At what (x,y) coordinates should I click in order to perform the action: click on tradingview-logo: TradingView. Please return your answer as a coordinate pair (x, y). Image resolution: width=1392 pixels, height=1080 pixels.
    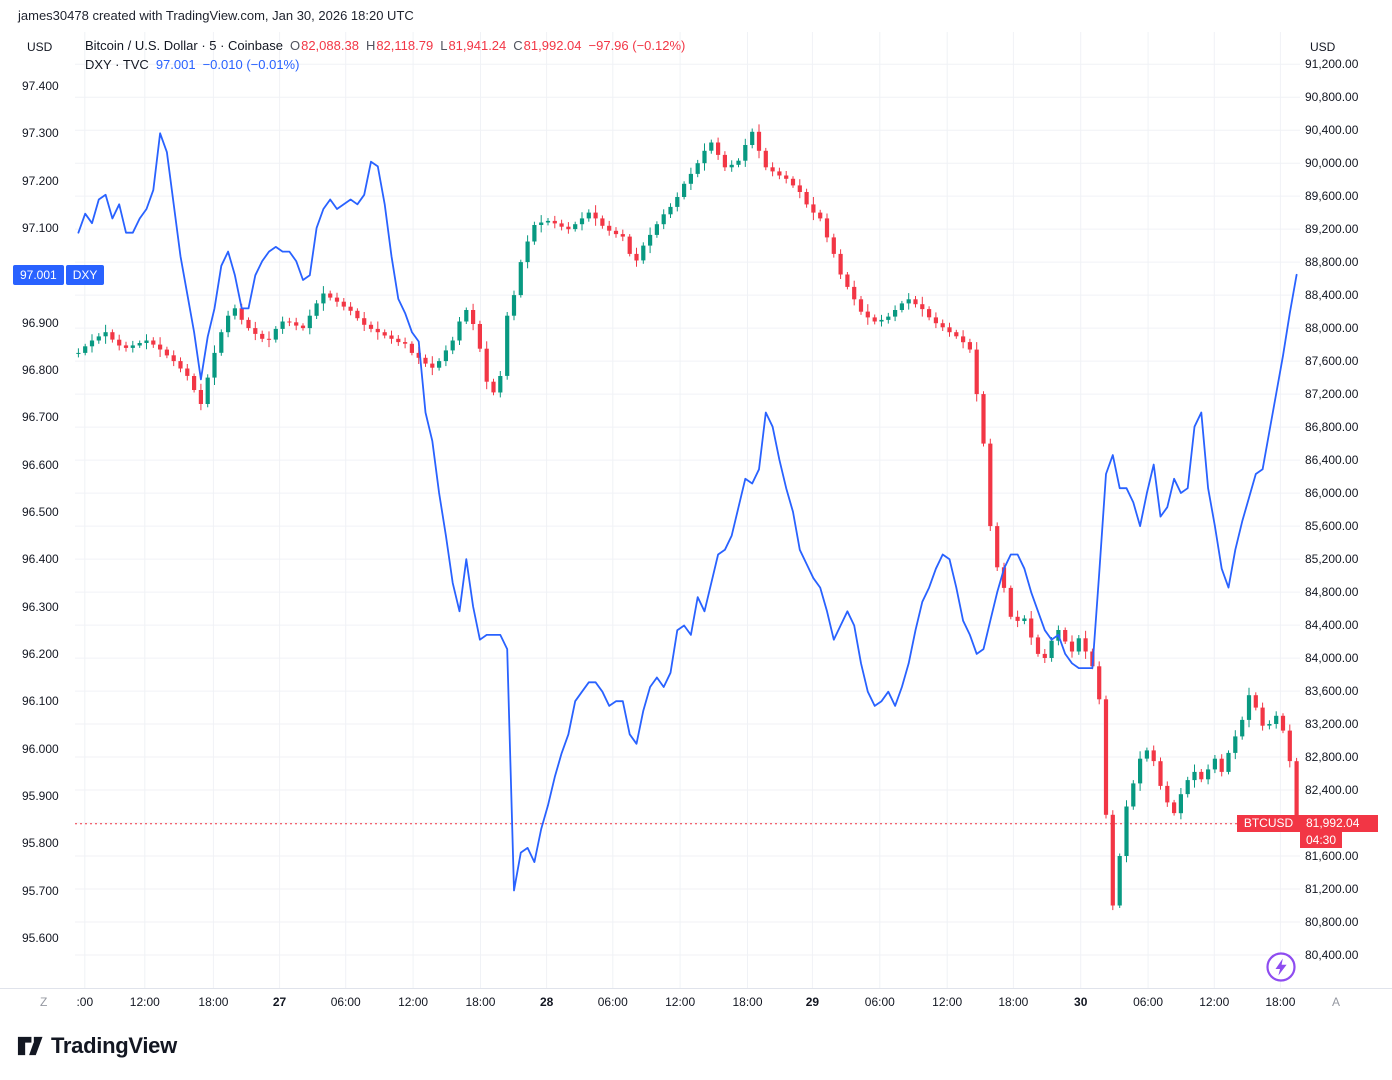
    Looking at the image, I should click on (96, 1045).